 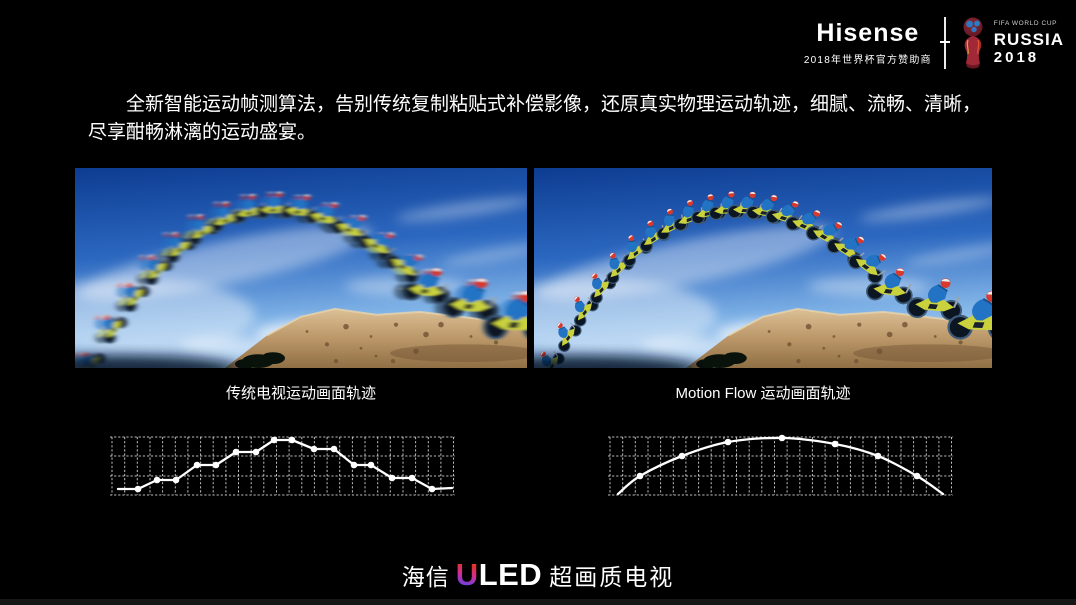 I want to click on footer-brand-cn: 海信, so click(x=425, y=577).